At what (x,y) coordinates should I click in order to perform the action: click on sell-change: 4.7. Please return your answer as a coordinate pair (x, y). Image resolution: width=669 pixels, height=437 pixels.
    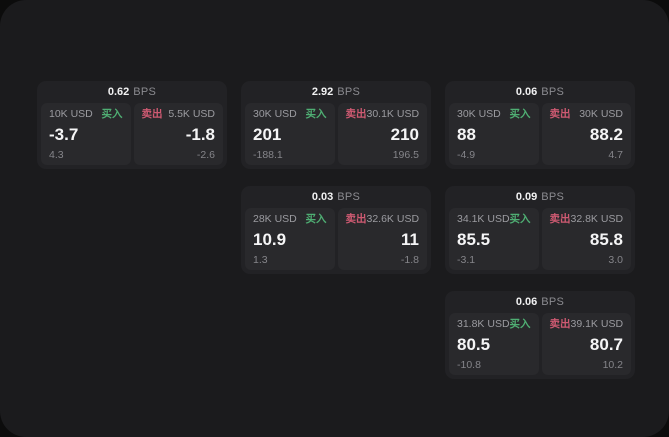
    Looking at the image, I should click on (615, 154).